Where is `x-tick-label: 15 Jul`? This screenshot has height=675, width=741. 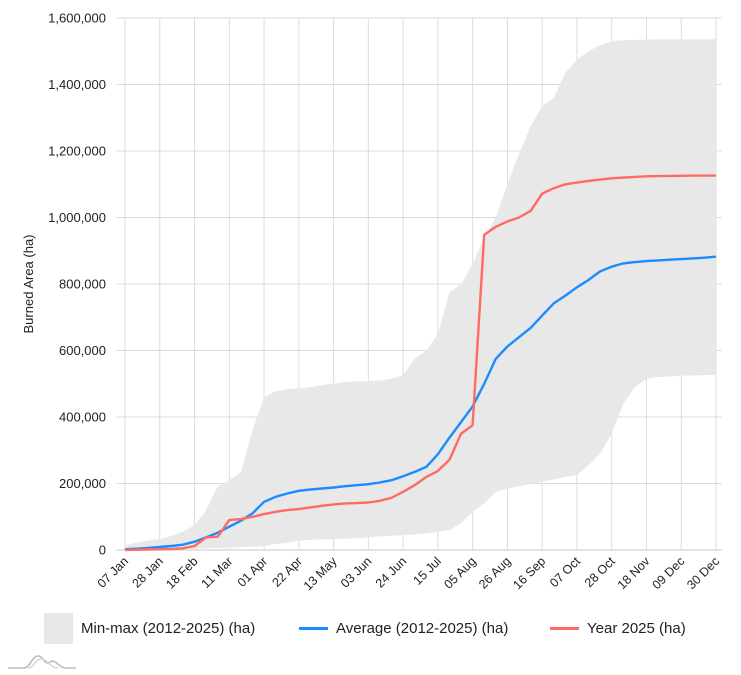
x-tick-label: 15 Jul is located at coordinates (427, 570).